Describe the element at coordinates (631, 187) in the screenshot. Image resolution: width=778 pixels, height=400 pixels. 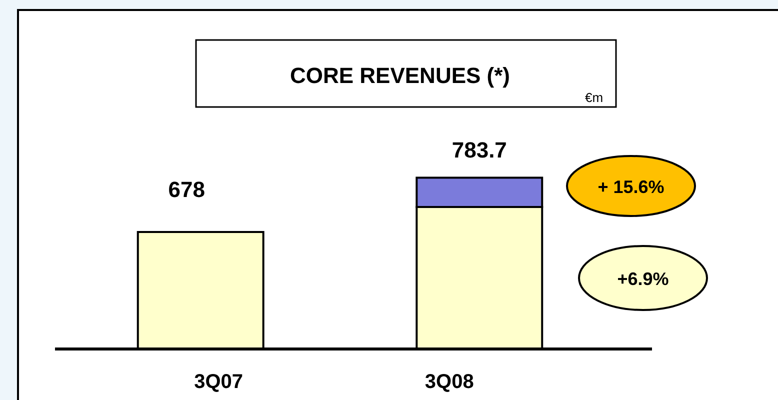
I see `annotation: + 15.6%` at that location.